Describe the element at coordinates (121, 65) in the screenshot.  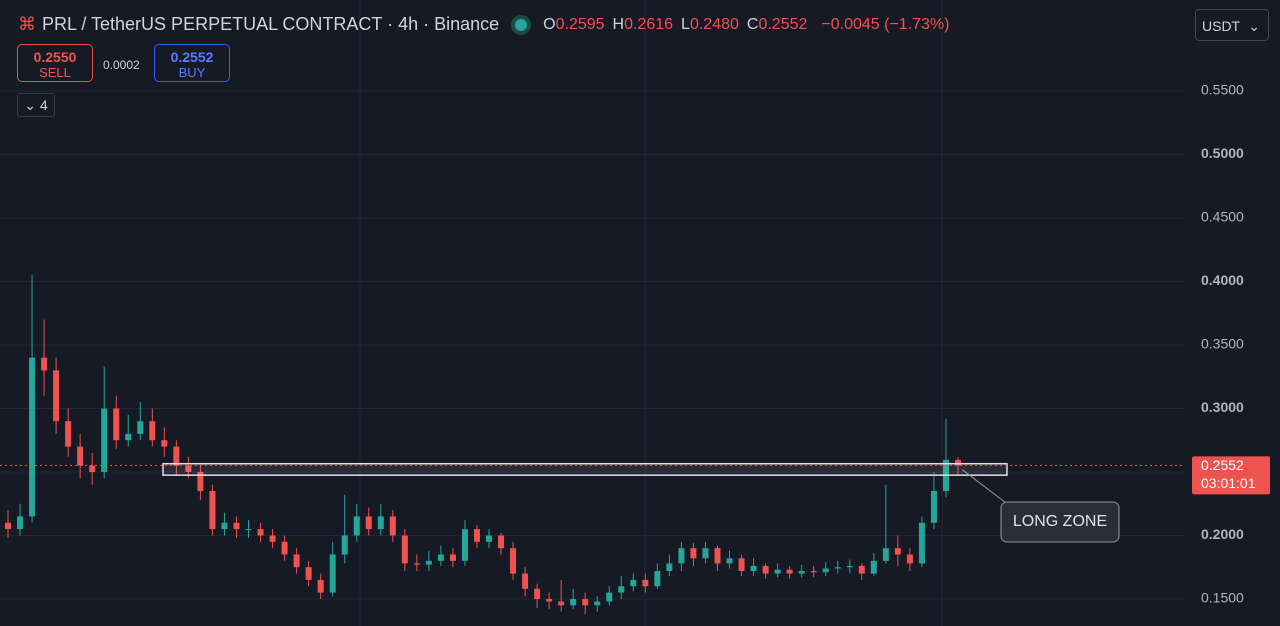
I see `spread: 0.0002` at that location.